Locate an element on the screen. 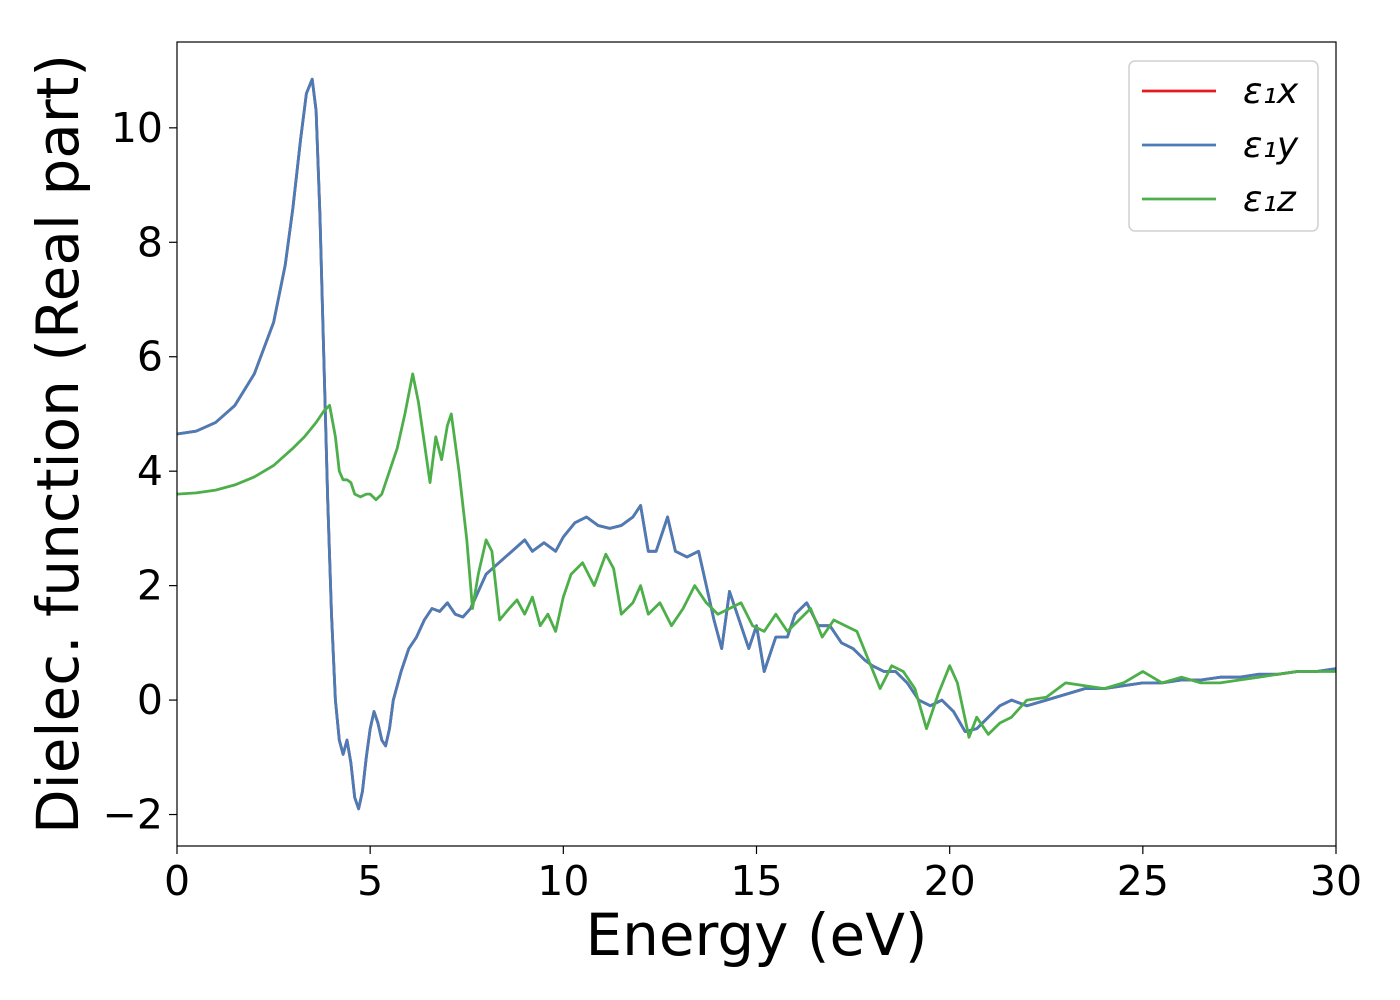 This screenshot has width=1400, height=1000. x-tick-label: 0 is located at coordinates (177, 881).